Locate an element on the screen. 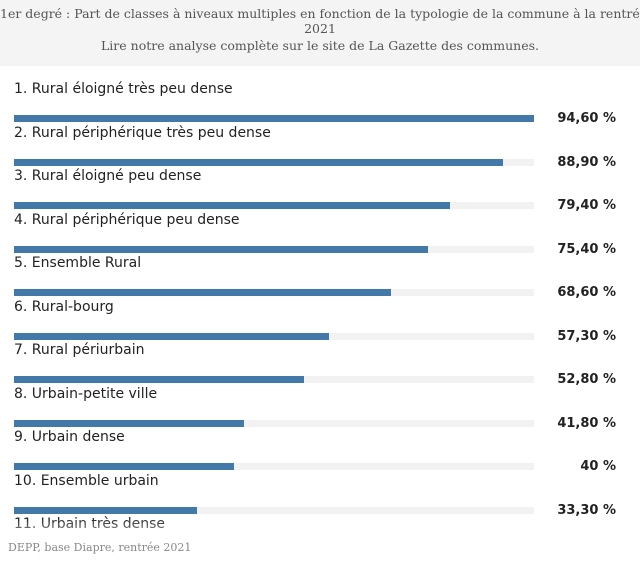 This screenshot has height=563, width=640. bar-value-label: 33,30 % is located at coordinates (586, 510).